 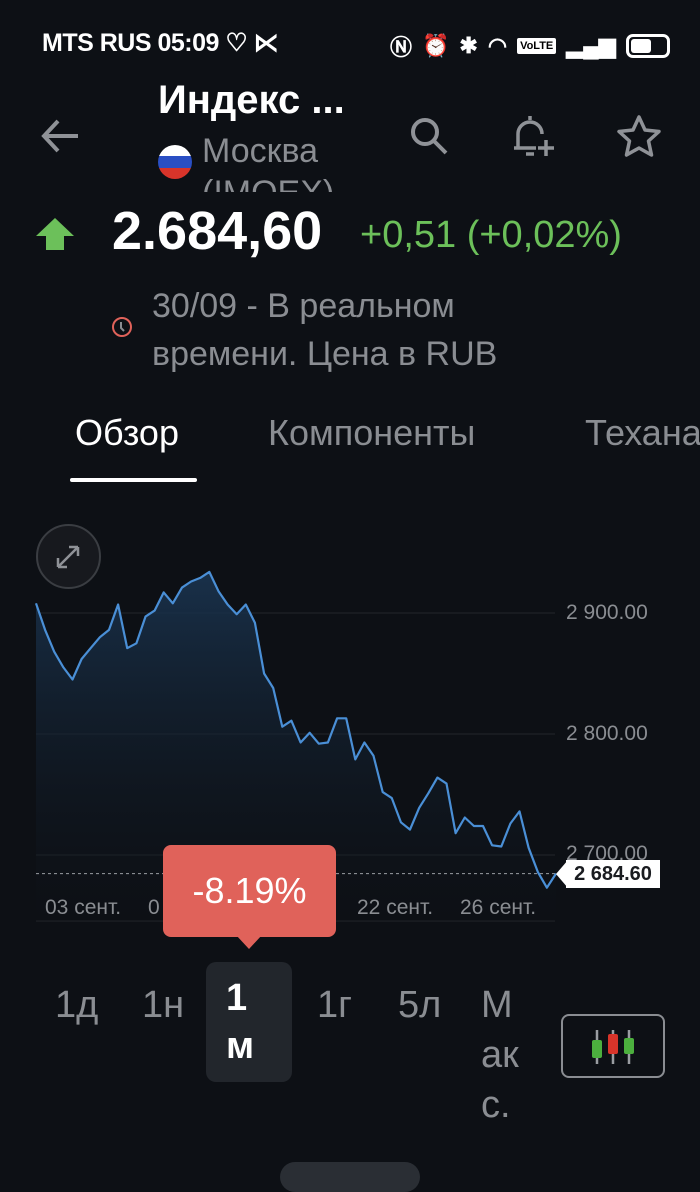 What do you see at coordinates (607, 613) in the screenshot?
I see `y-tick-label: 2 900.00` at bounding box center [607, 613].